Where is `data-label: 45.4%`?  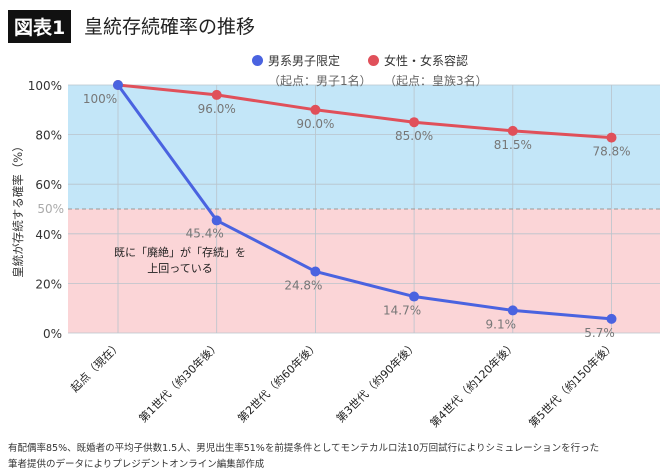 data-label: 45.4% is located at coordinates (205, 233).